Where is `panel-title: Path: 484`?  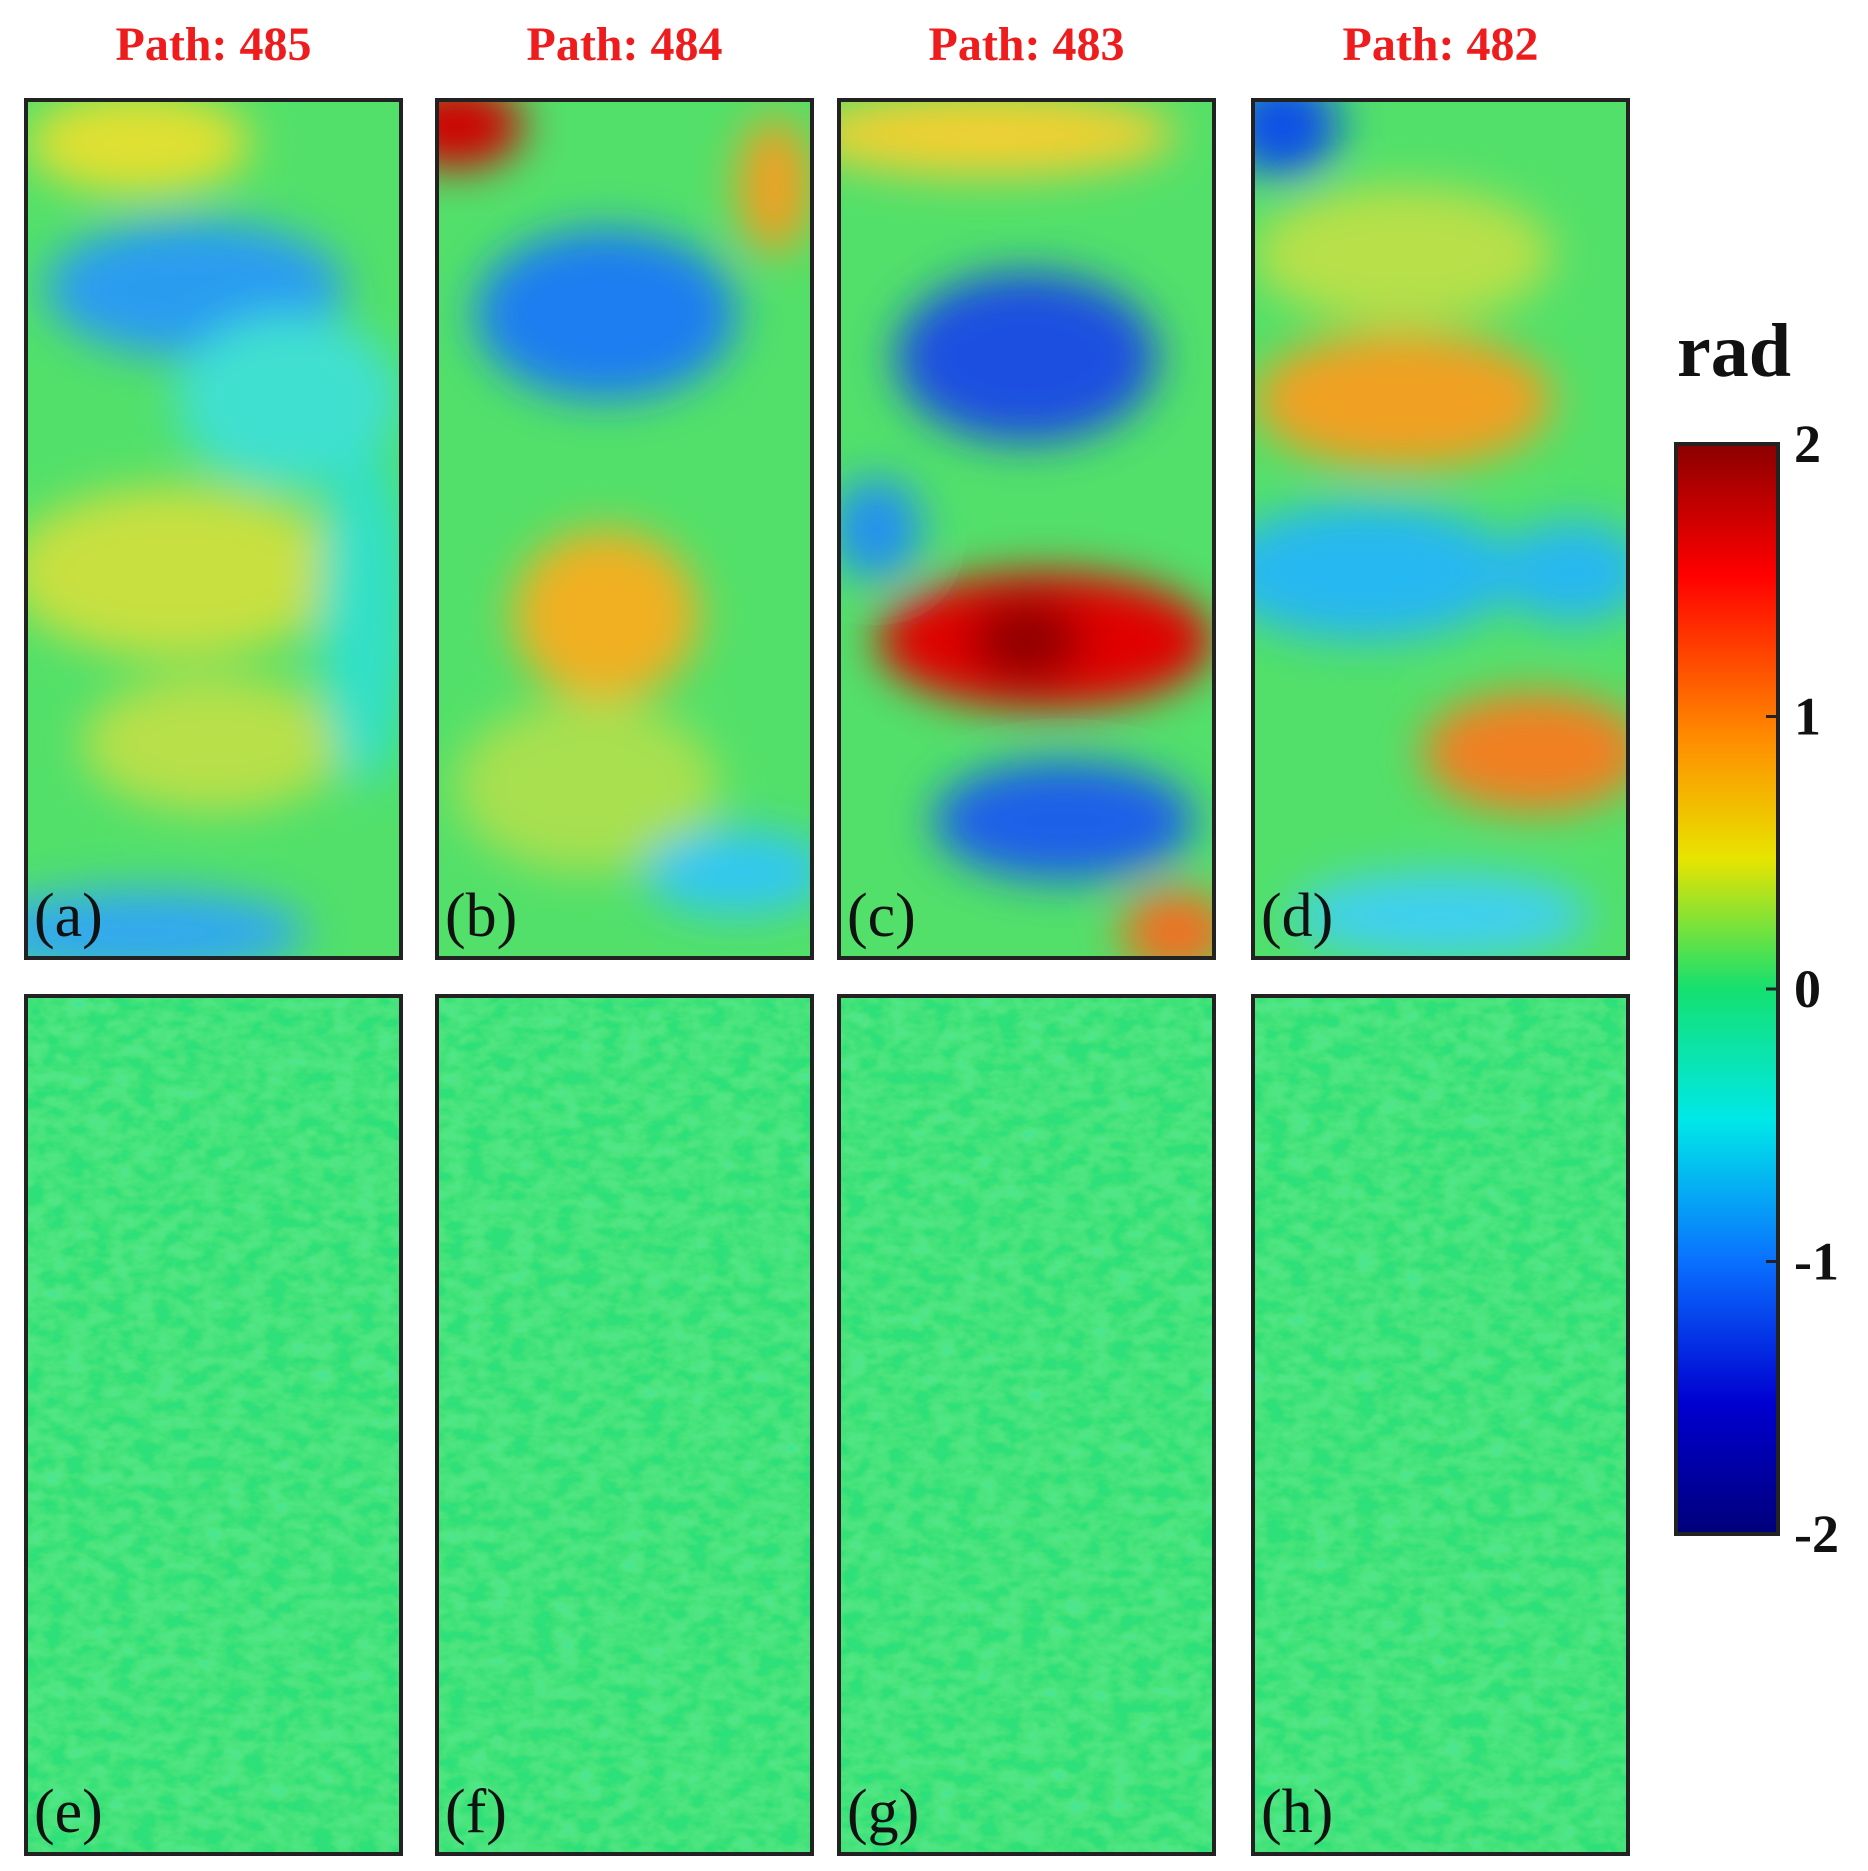 panel-title: Path: 484 is located at coordinates (625, 44).